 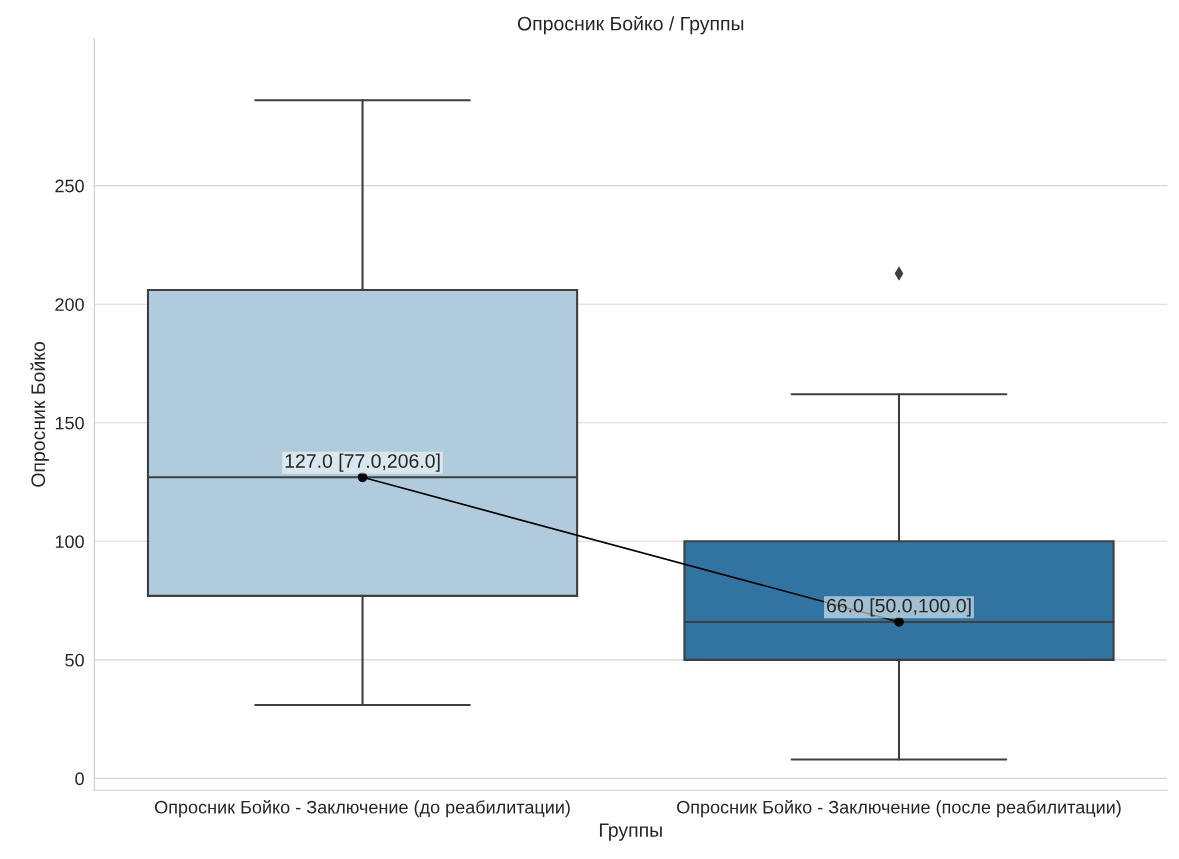 I want to click on annotation: 127.0 [77.0,206.0], so click(x=362, y=462).